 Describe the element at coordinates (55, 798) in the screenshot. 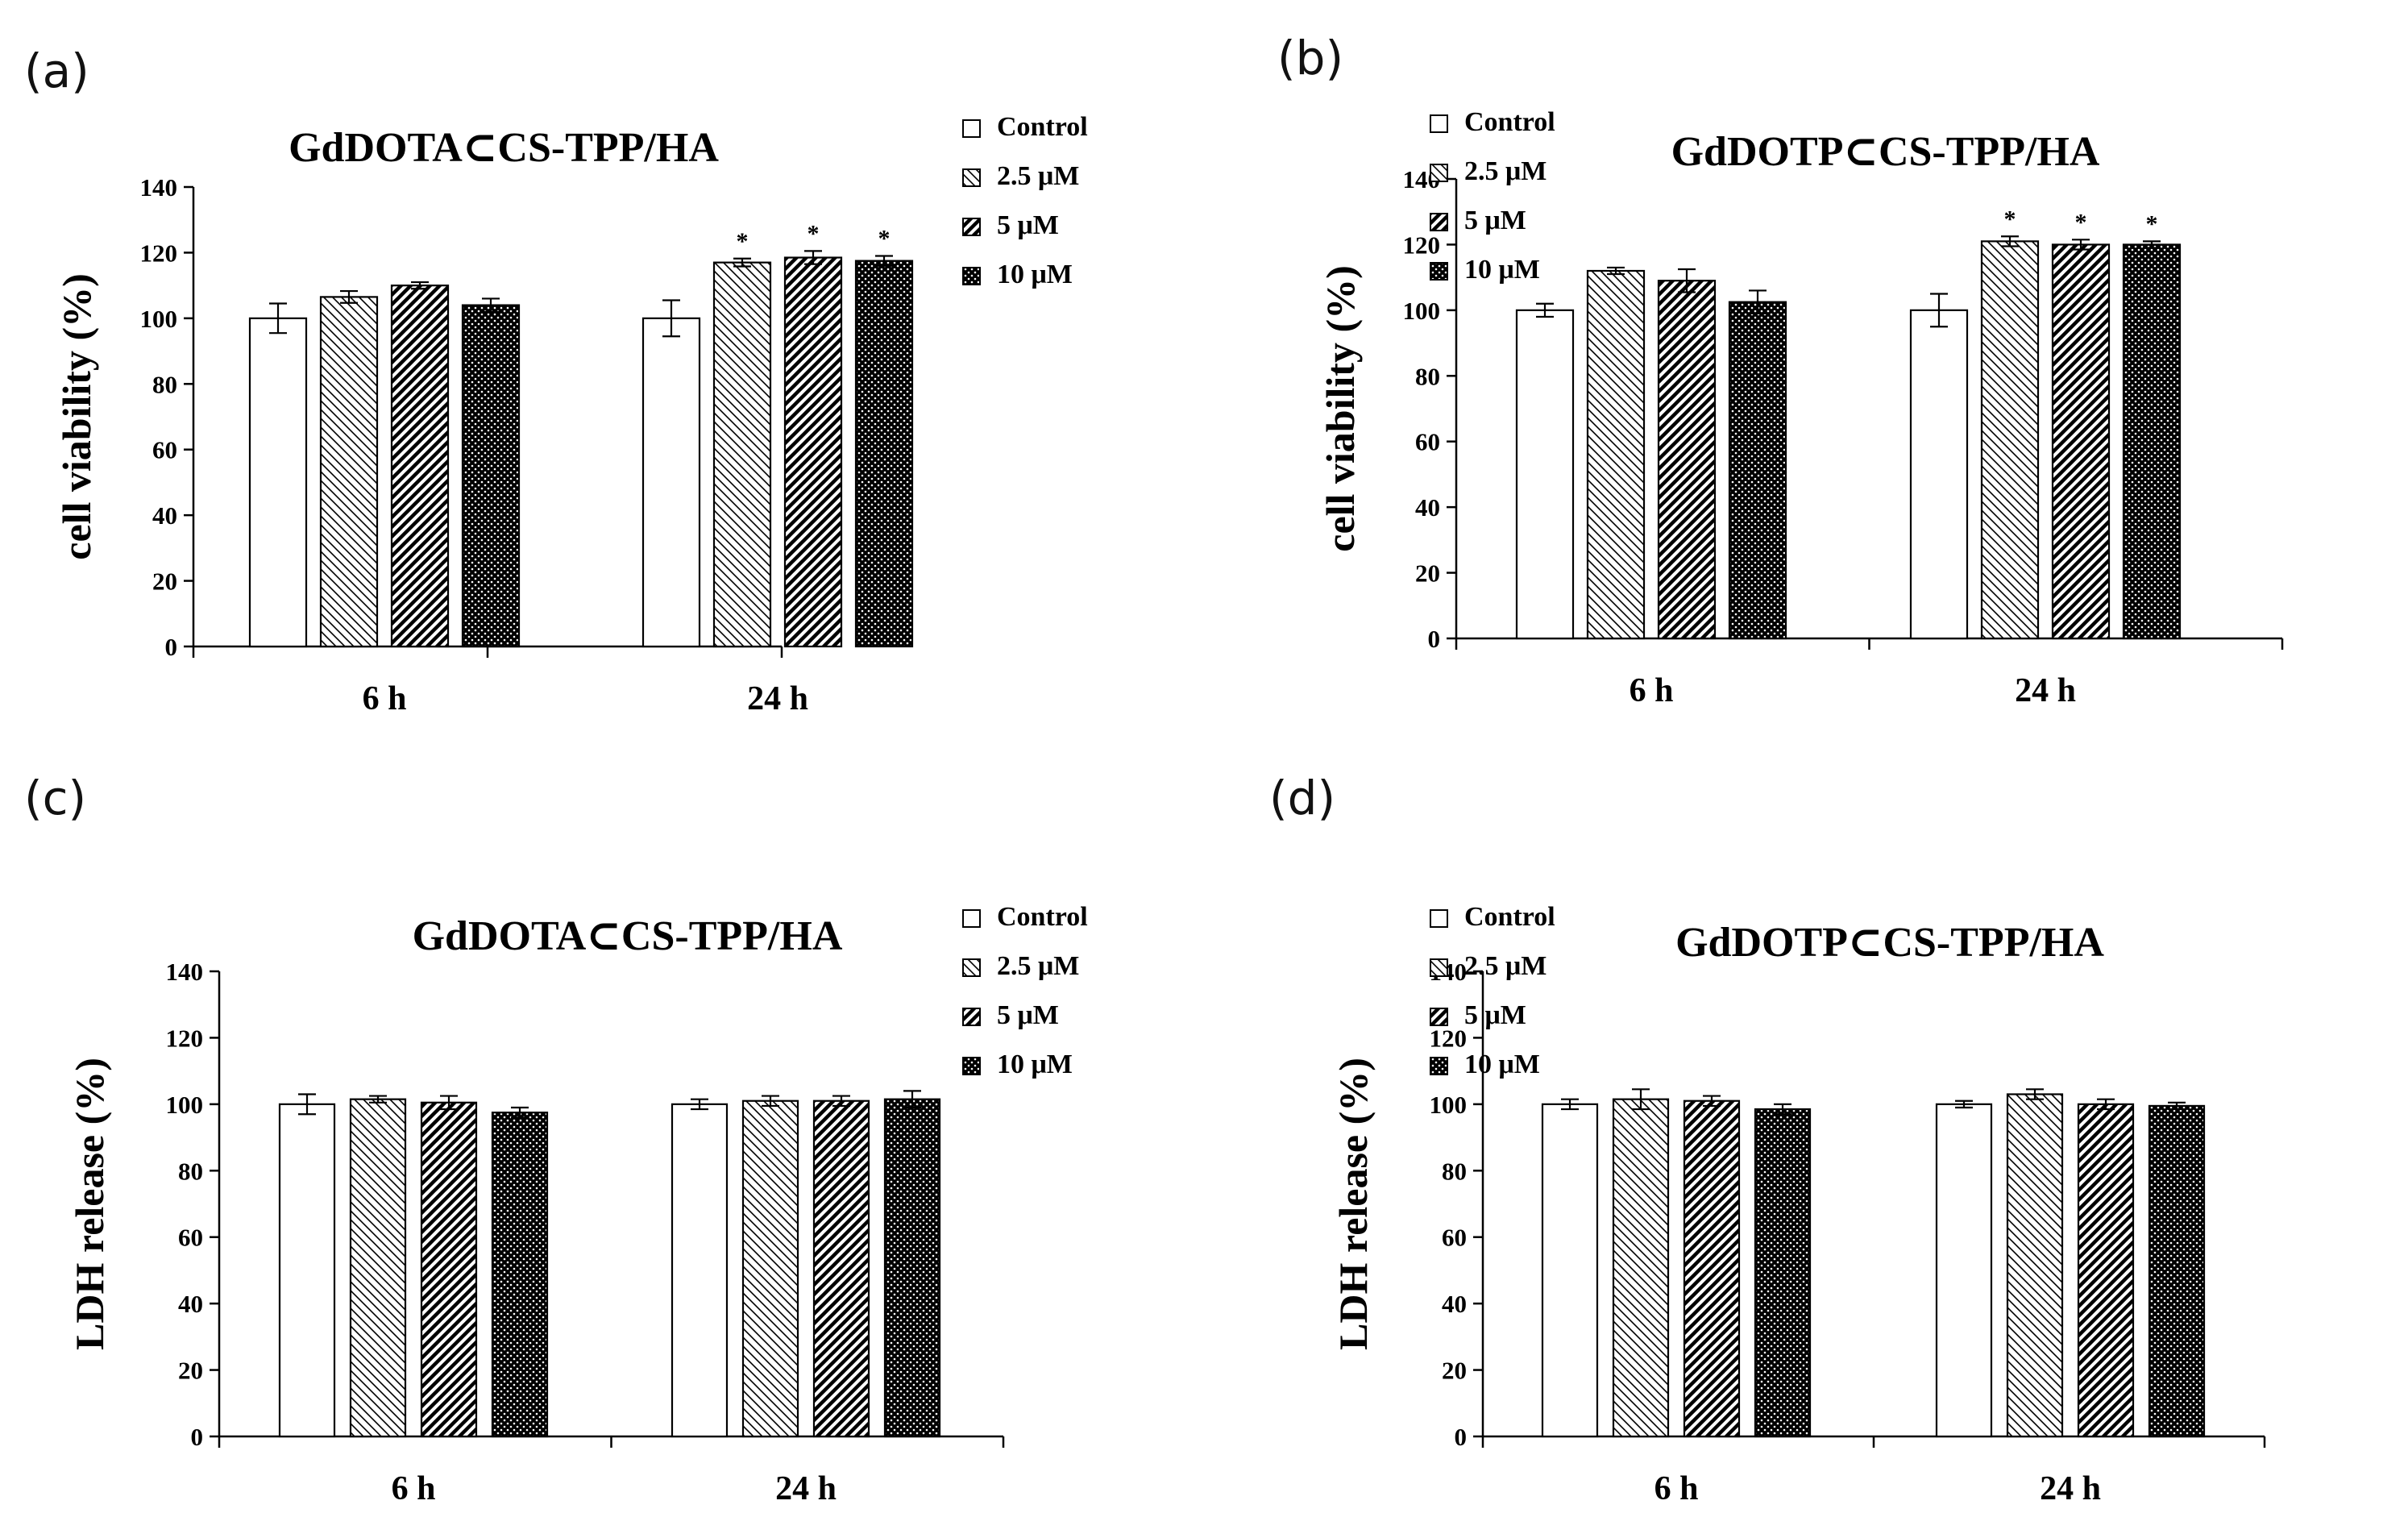

I see `panel-letter-c: (c)` at that location.